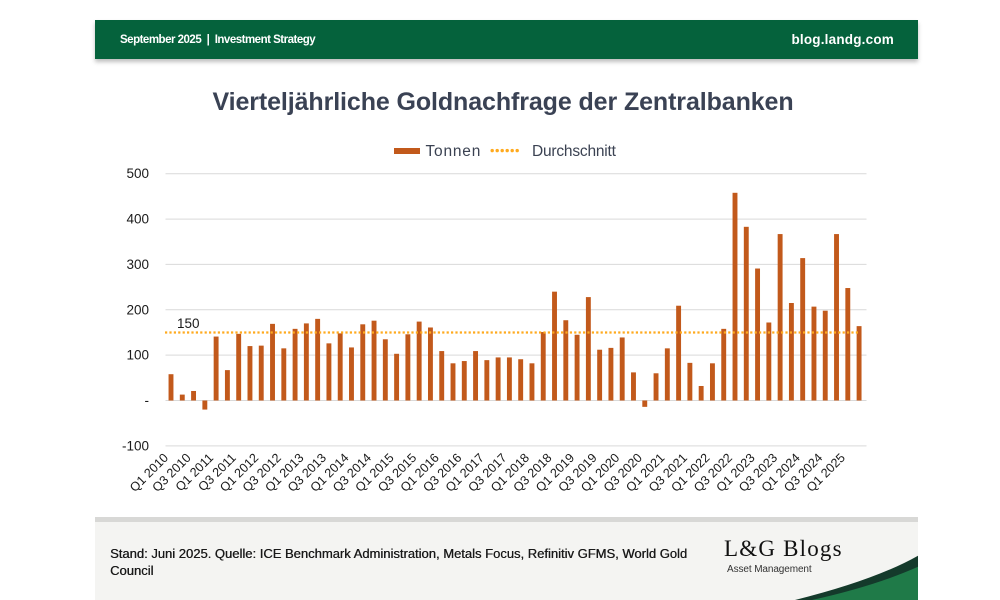 Image resolution: width=1000 pixels, height=600 pixels. What do you see at coordinates (137, 355) in the screenshot?
I see `svg-text: 100` at bounding box center [137, 355].